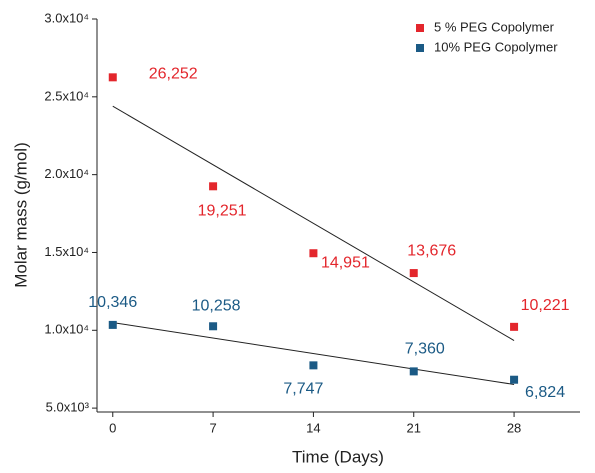 The image size is (595, 473). What do you see at coordinates (313, 427) in the screenshot?
I see `x-tick-label: 14` at bounding box center [313, 427].